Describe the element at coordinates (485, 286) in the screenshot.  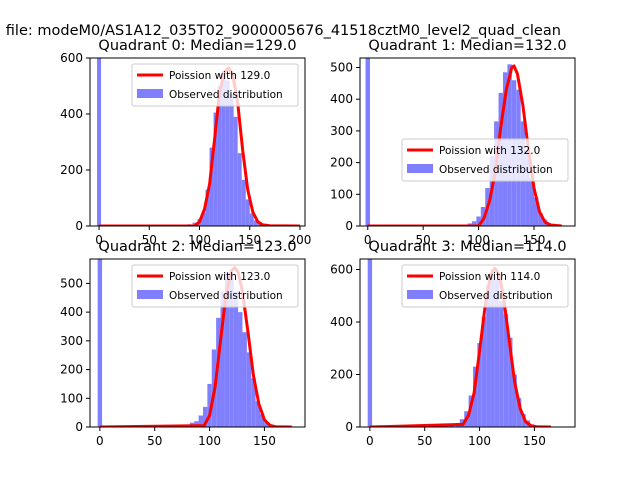
I see `legend: Poission with 114.0 Observed distribution` at that location.